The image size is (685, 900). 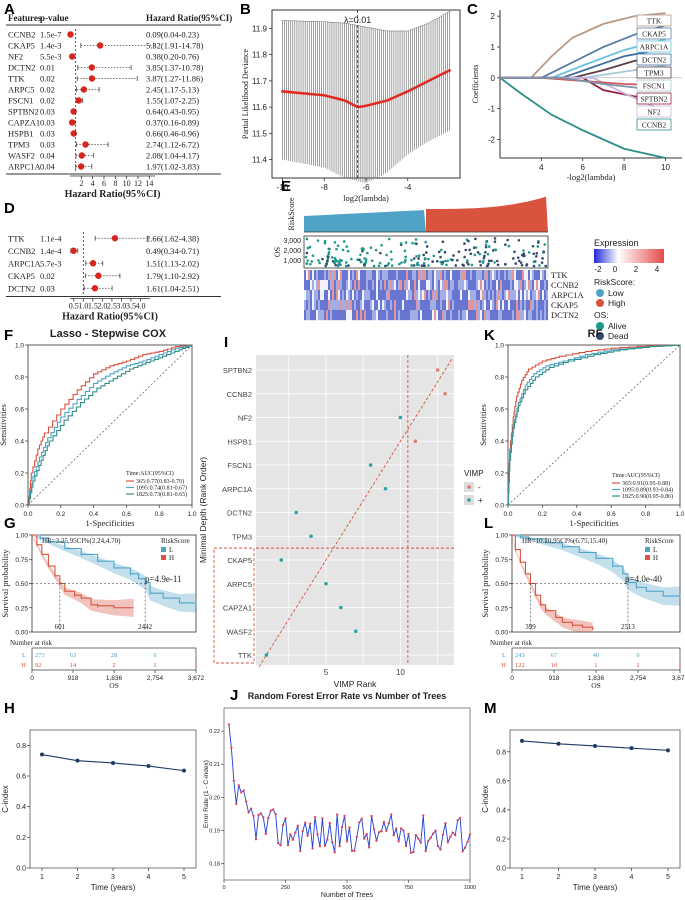 What do you see at coordinates (594, 425) in the screenshot?
I see `roc-diagonal` at bounding box center [594, 425].